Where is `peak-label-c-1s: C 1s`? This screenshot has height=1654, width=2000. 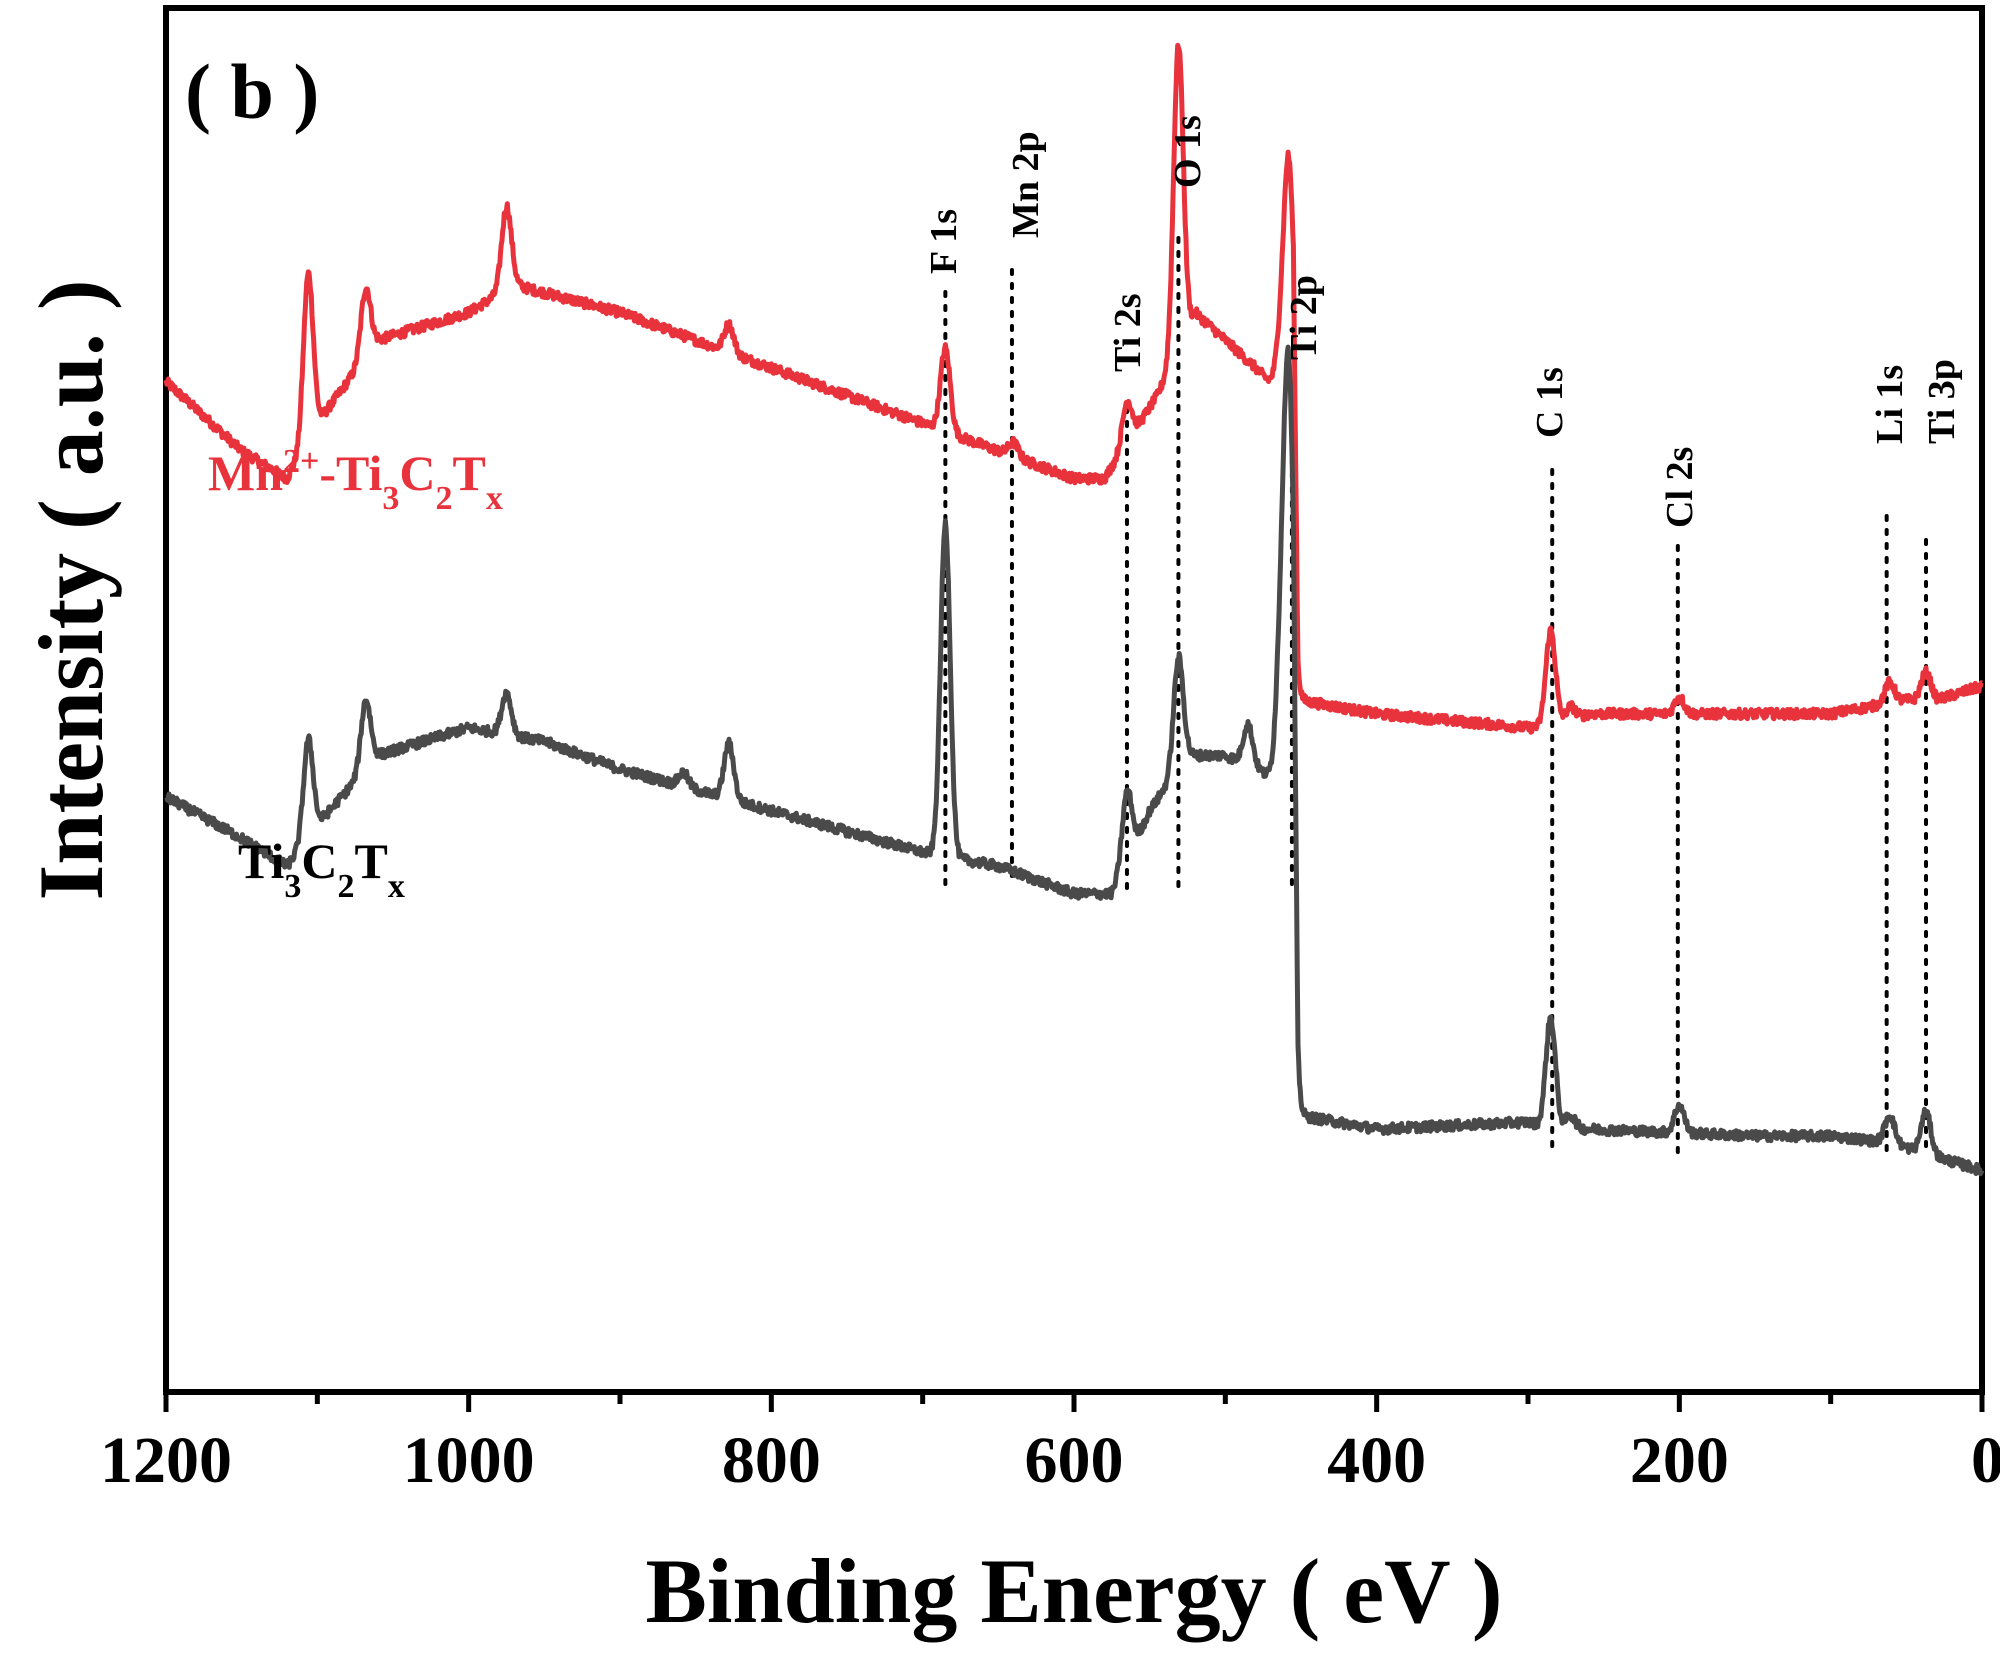
peak-label-c-1s: C 1s is located at coordinates (1550, 402).